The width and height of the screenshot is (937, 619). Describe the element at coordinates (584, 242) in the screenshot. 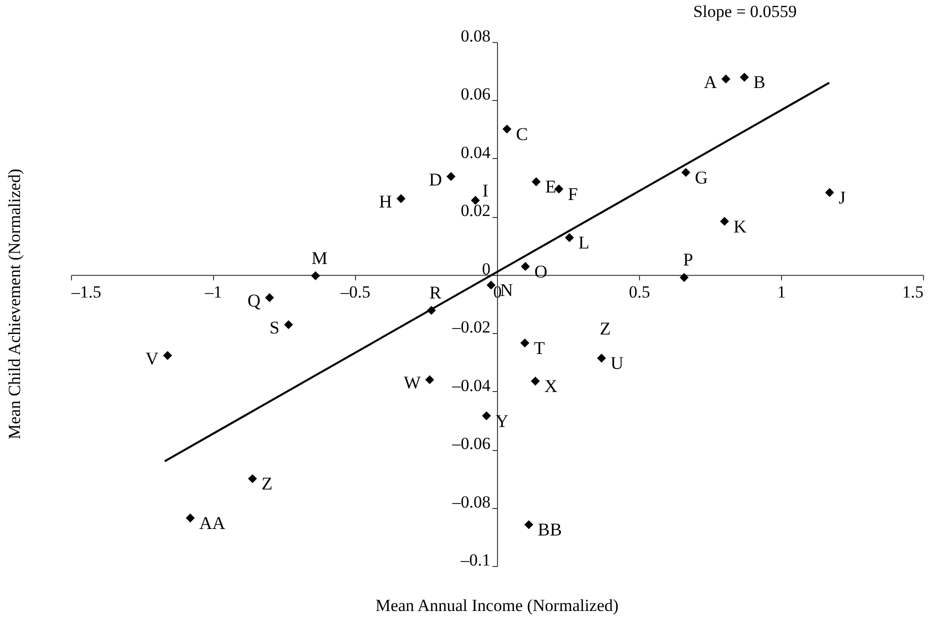

I see `annotation: L` at that location.